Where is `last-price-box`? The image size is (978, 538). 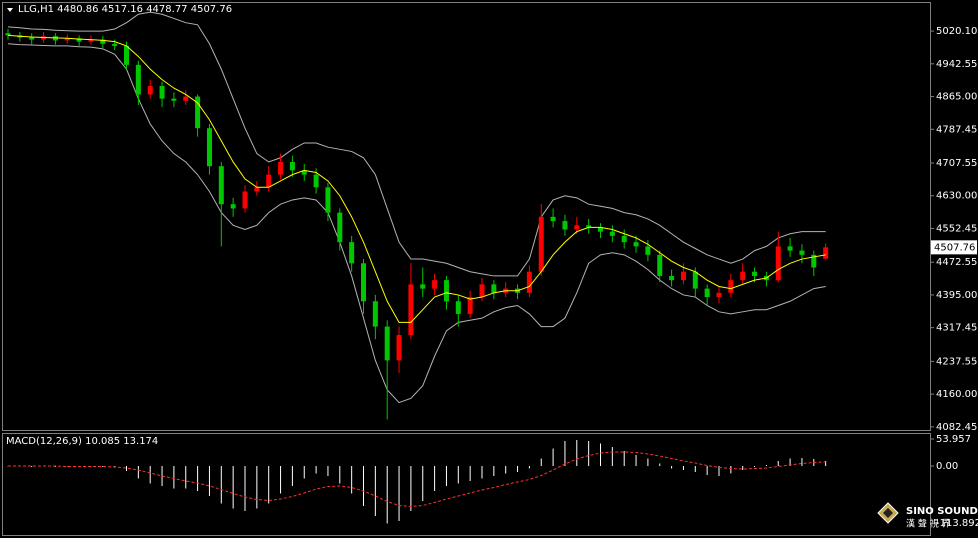 last-price-box is located at coordinates (954, 247).